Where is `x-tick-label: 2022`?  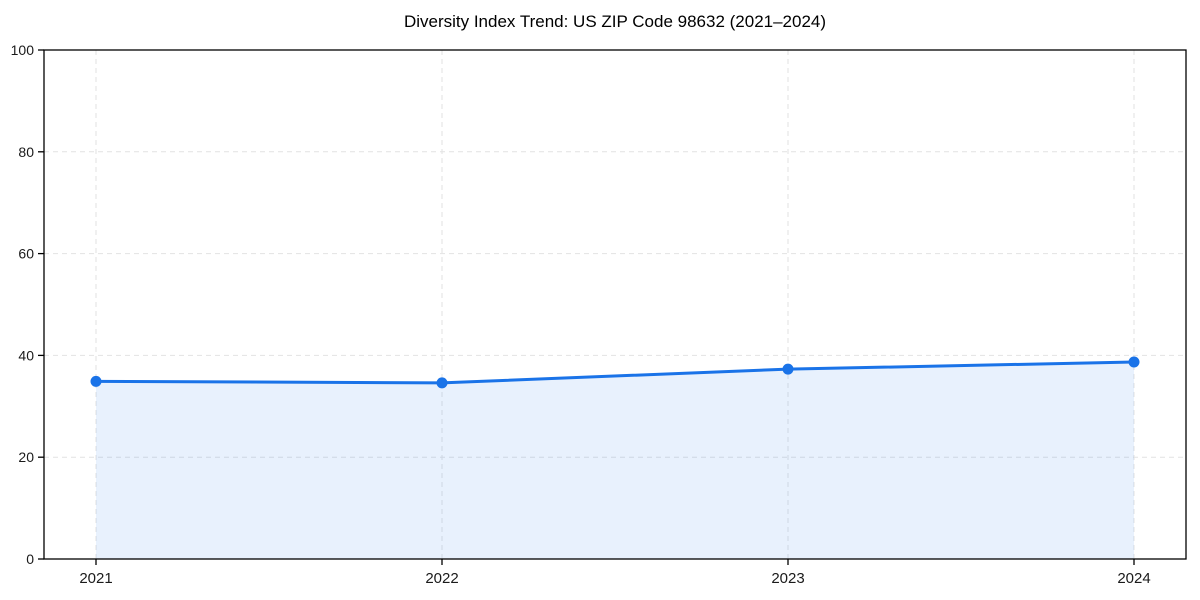 x-tick-label: 2022 is located at coordinates (441, 578).